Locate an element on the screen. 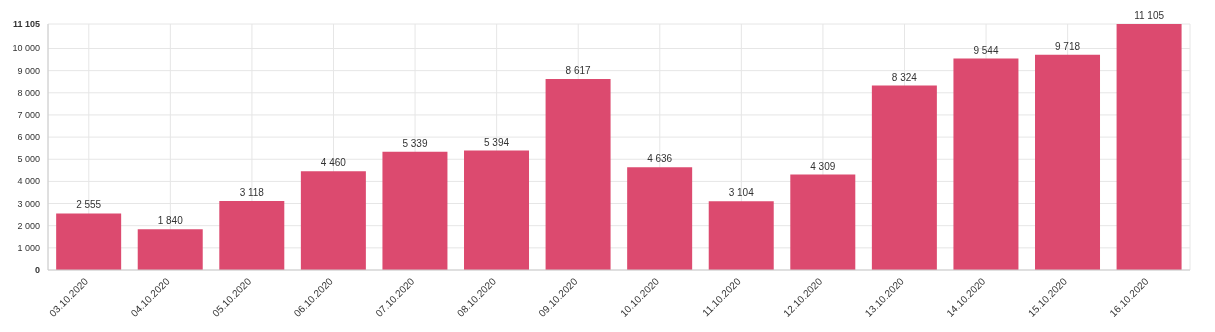  y-tick-label: 4 000 is located at coordinates (28, 181).